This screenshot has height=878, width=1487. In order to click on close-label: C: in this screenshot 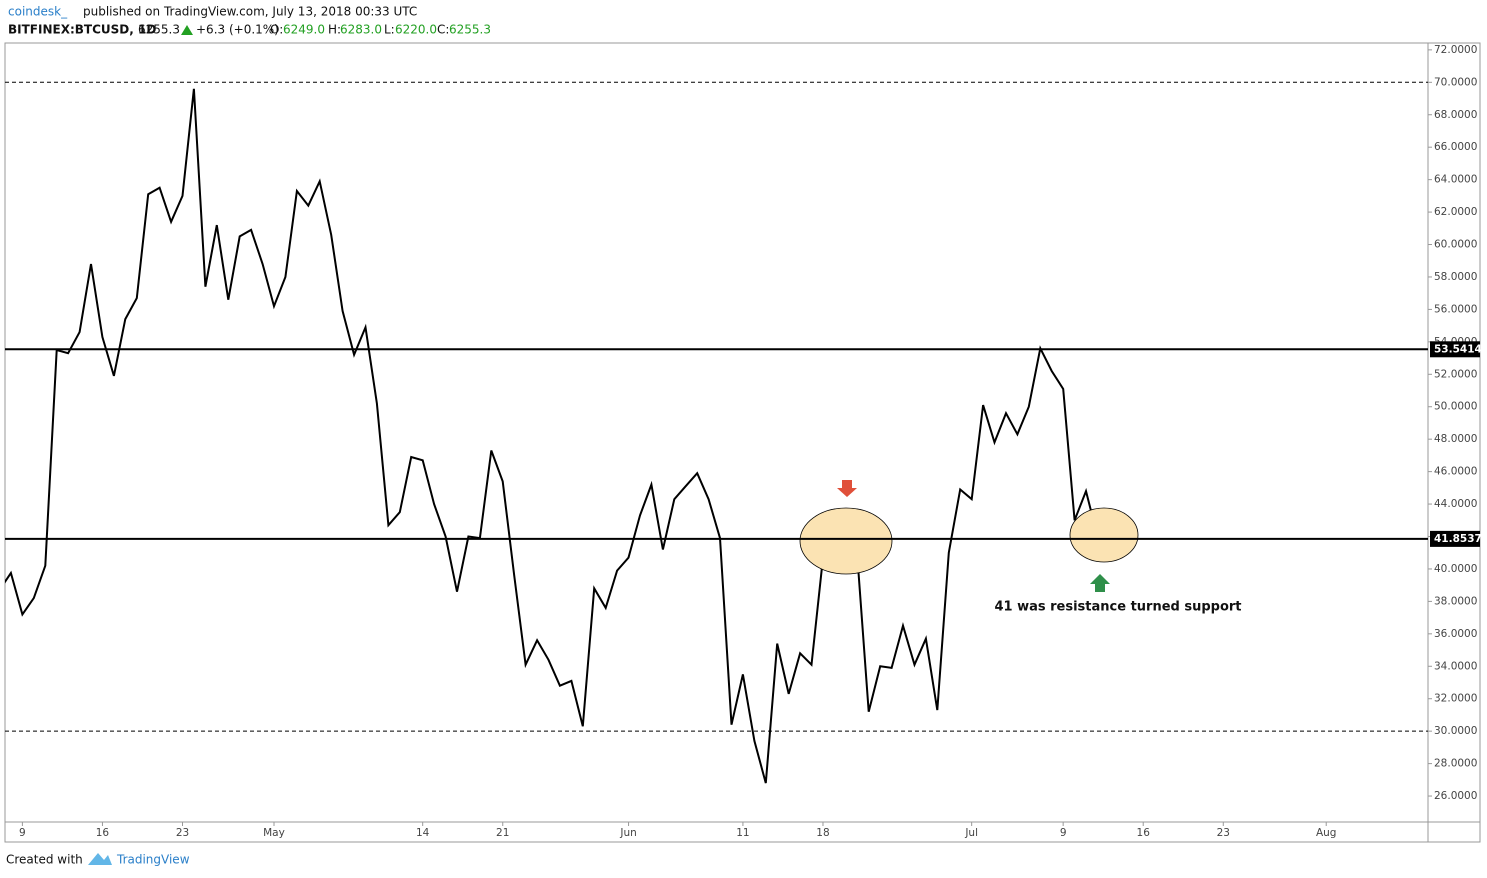, I will do `click(443, 30)`.